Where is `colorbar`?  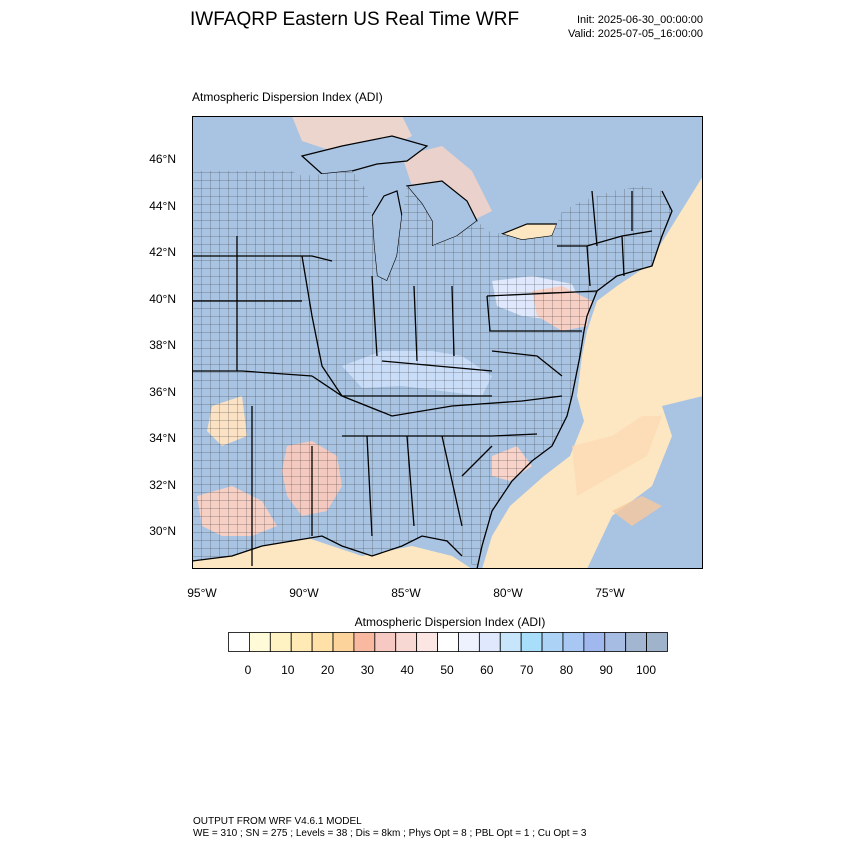
colorbar is located at coordinates (448, 642).